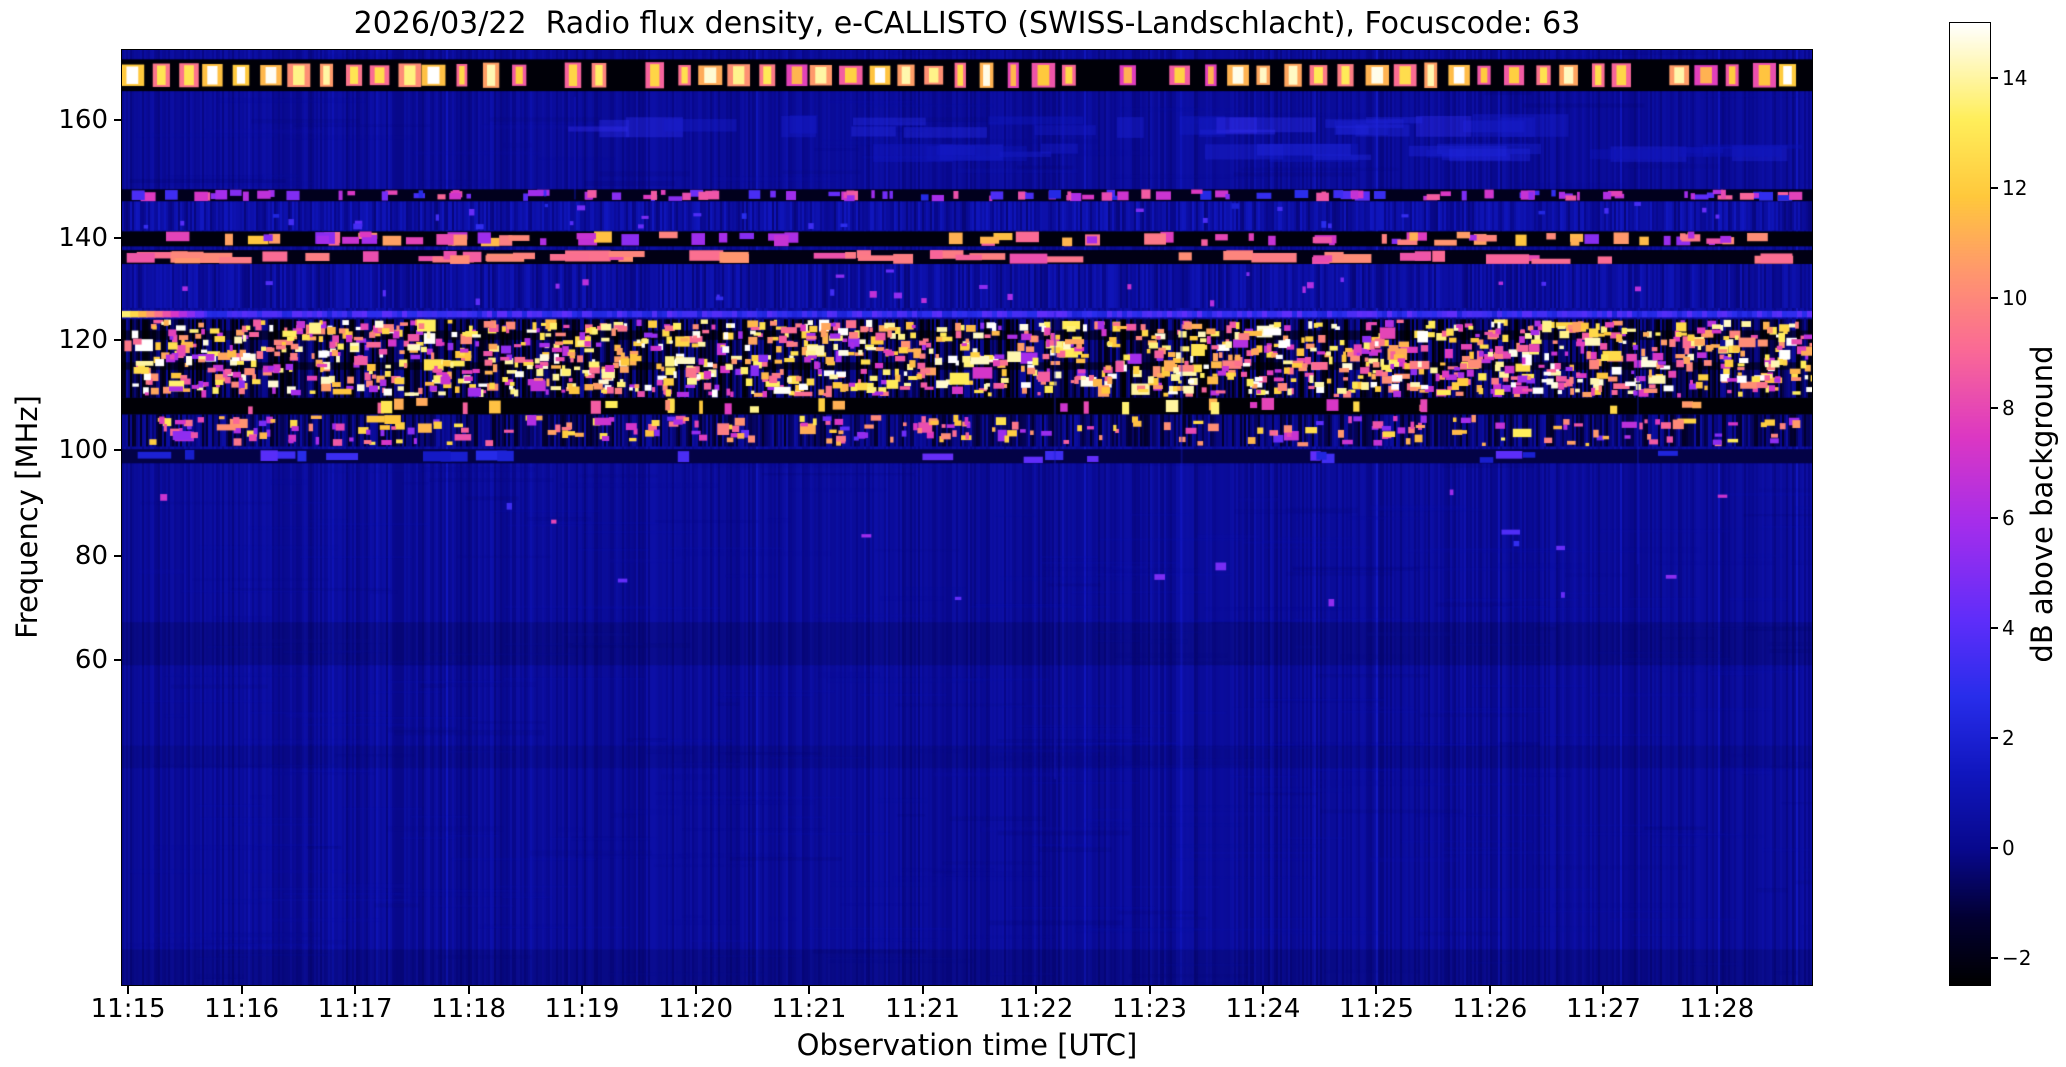 The image size is (2066, 1067). Describe the element at coordinates (1149, 1009) in the screenshot. I see `x-tick-label: 11:23` at that location.